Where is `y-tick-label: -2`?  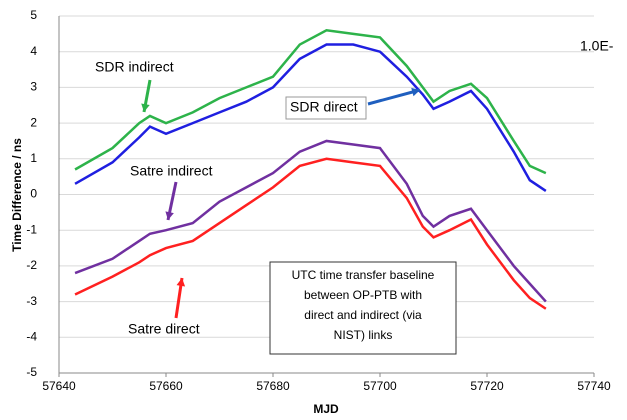 y-tick-label: -2 is located at coordinates (31, 265).